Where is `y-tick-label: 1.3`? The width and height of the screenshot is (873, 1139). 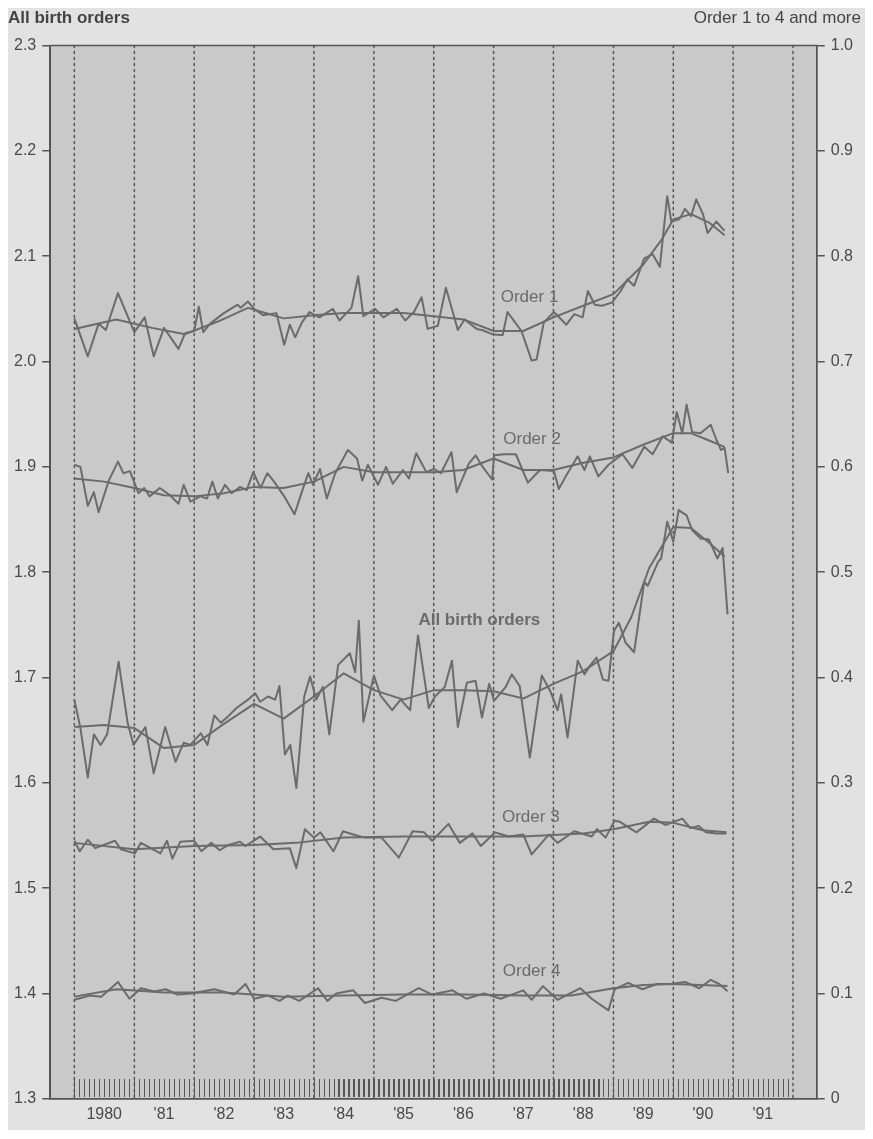 y-tick-label: 1.3 is located at coordinates (25, 1098).